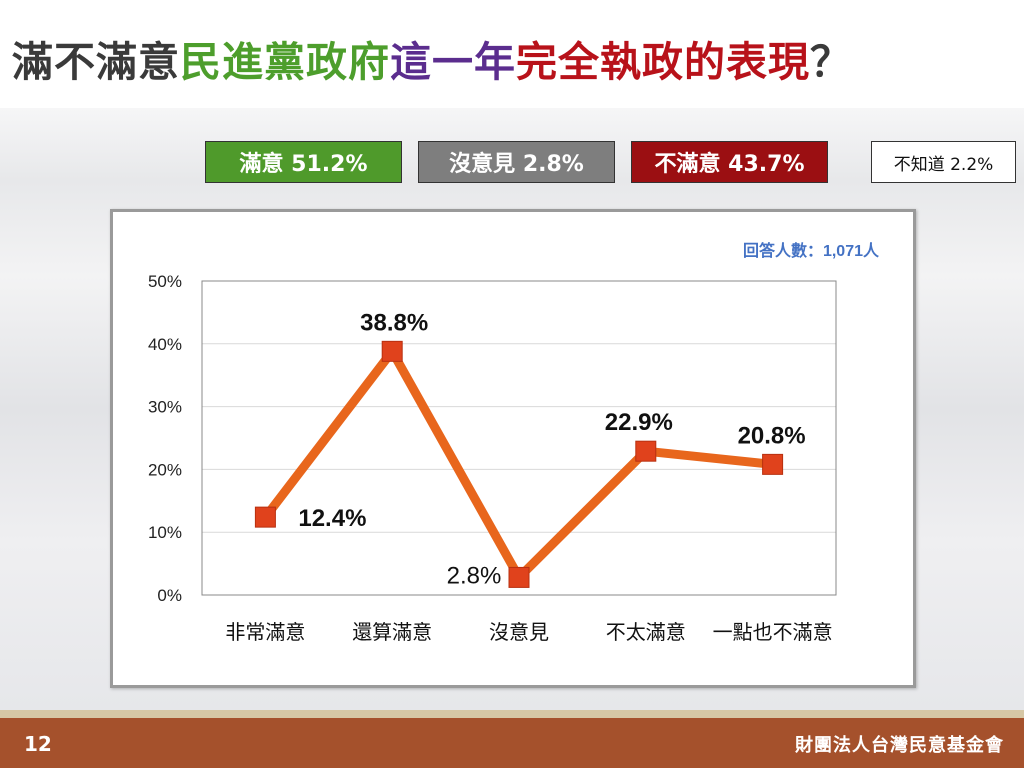 The image size is (1024, 768). What do you see at coordinates (943, 162) in the screenshot?
I see `legend-dont-know: 不知道 2.2%` at bounding box center [943, 162].